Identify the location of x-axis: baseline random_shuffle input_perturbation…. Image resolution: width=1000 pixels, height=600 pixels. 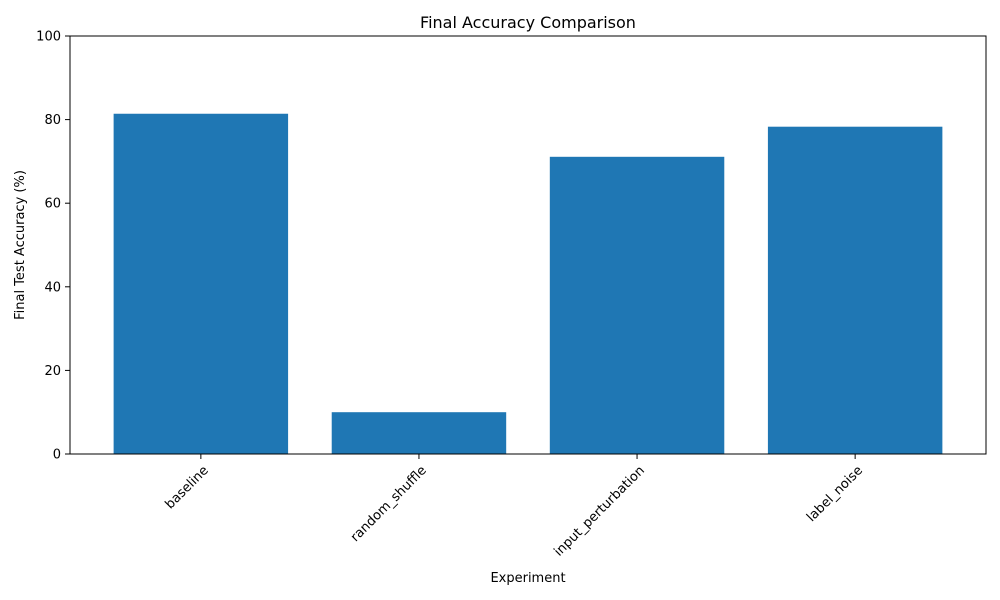
(514, 507).